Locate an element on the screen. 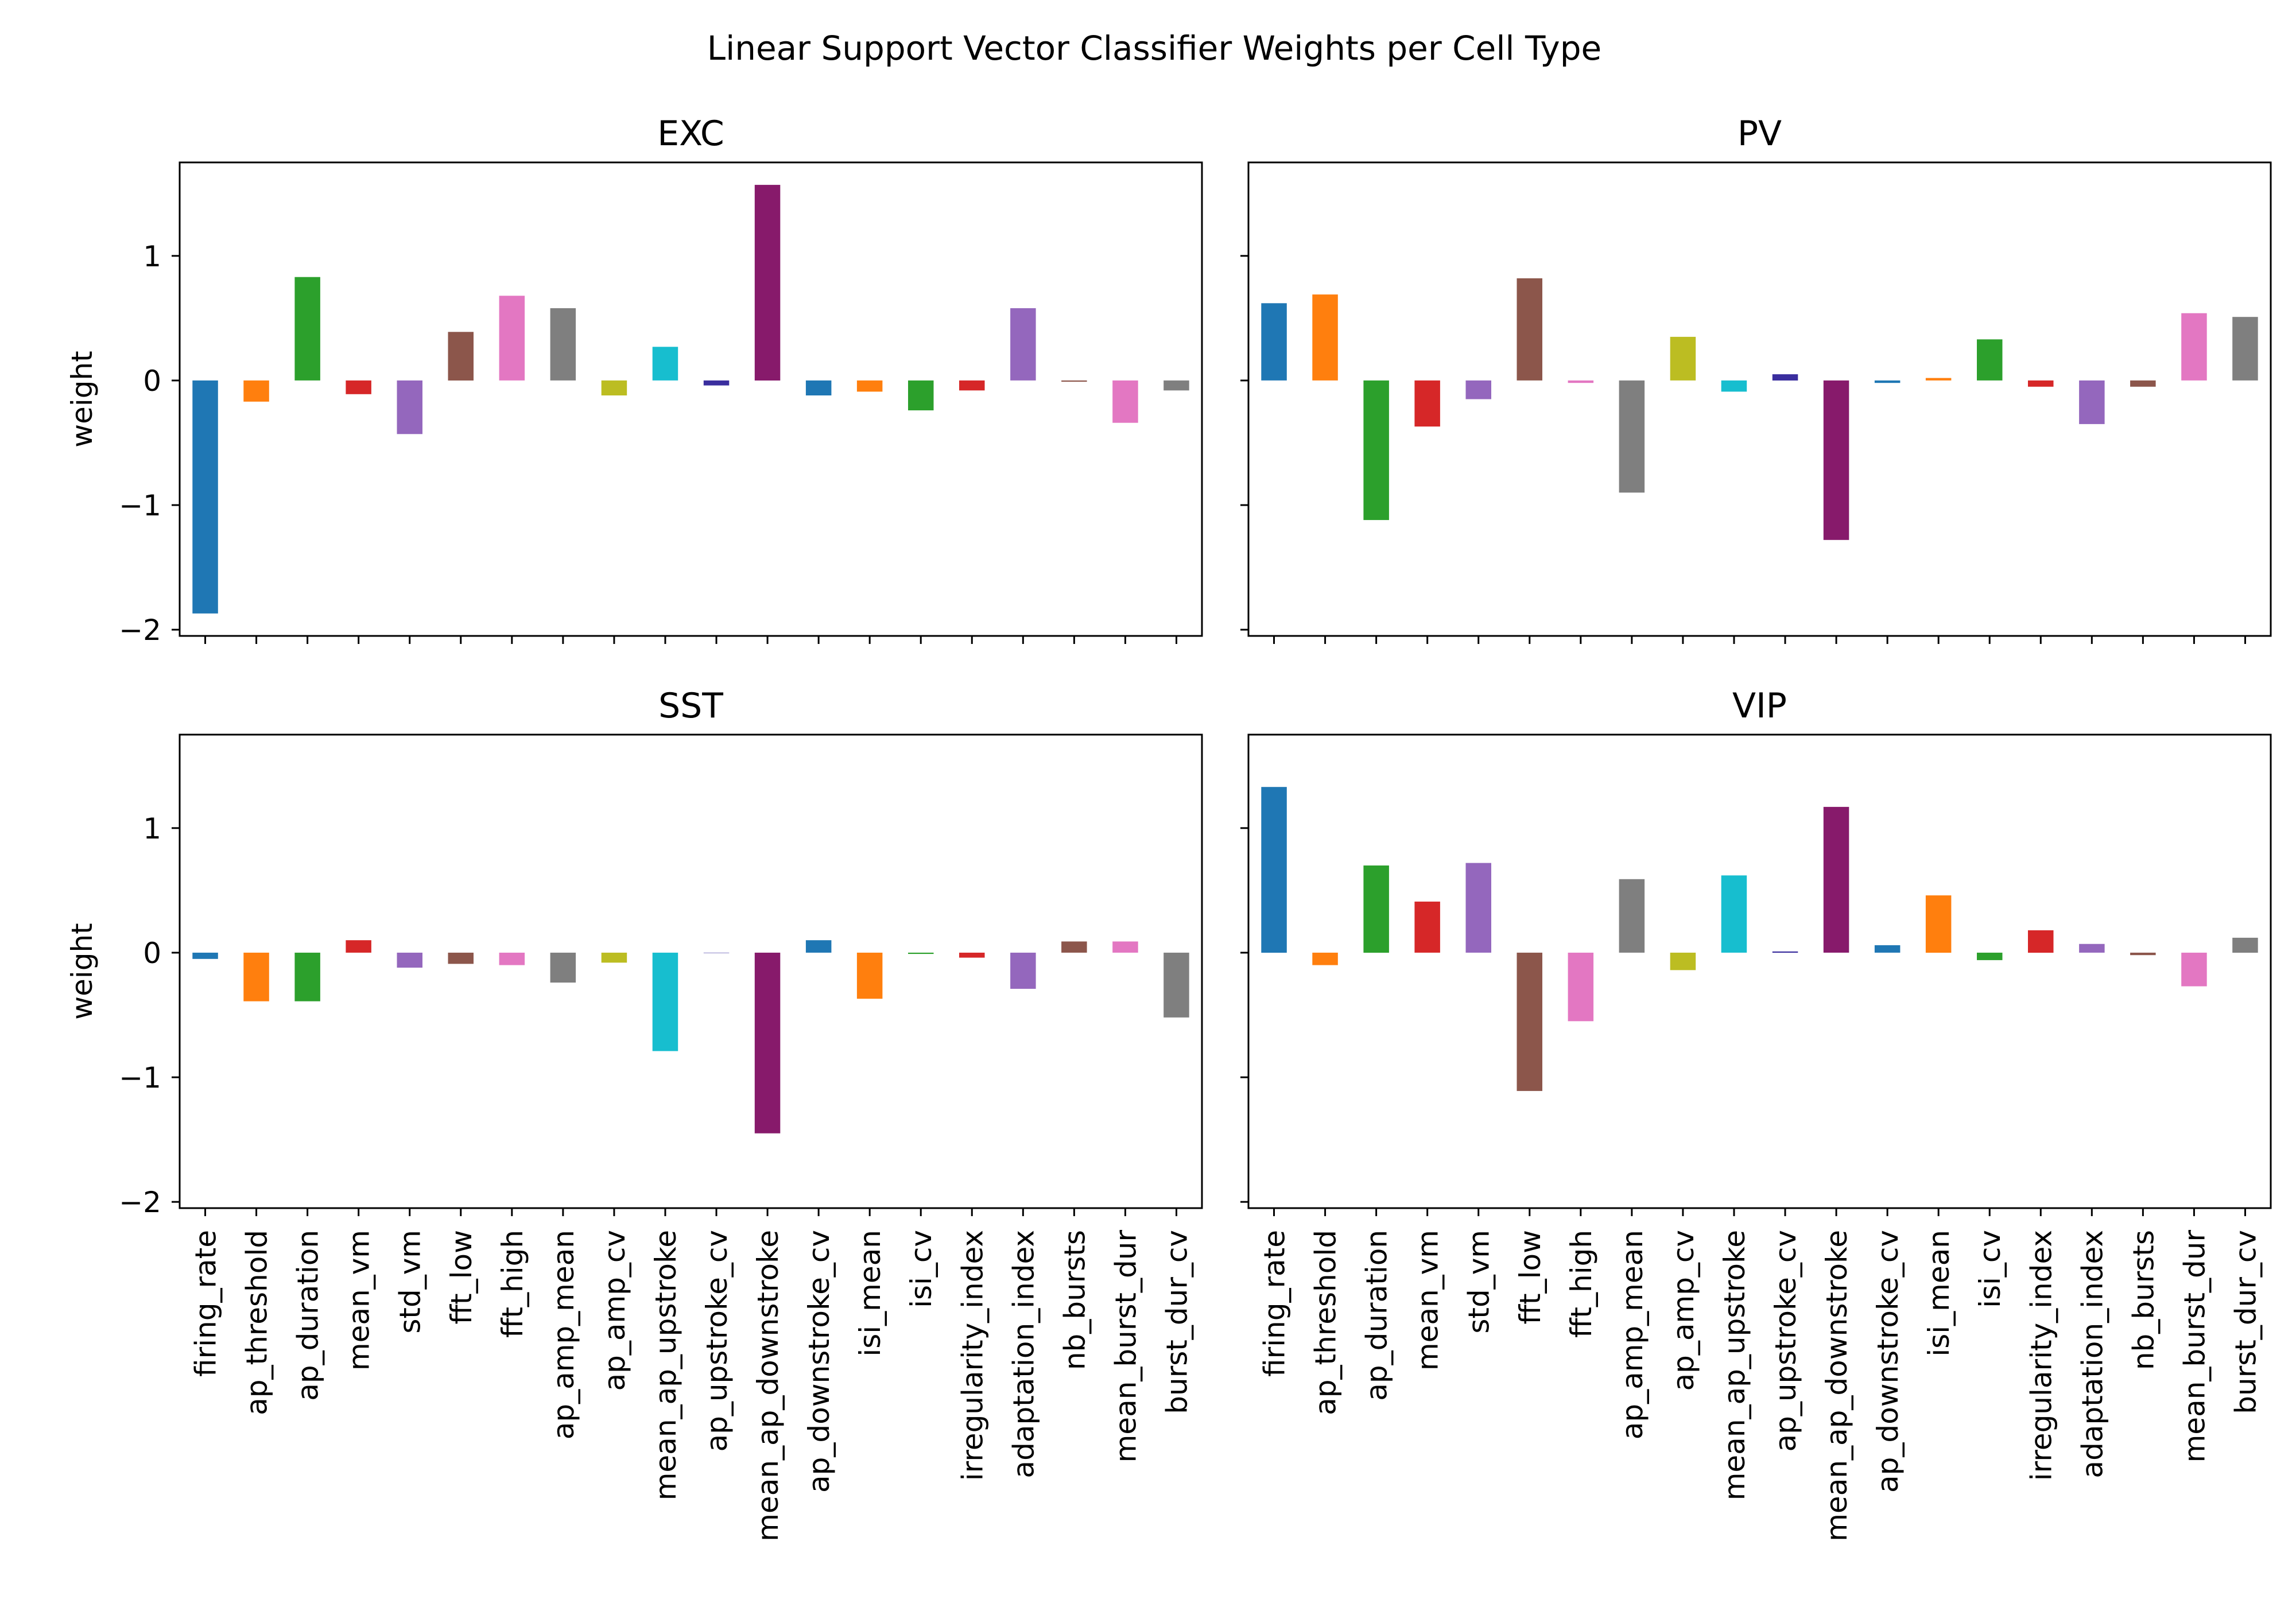 The image size is (2296, 1607). x-tick-label-firing-rate: firing_rate is located at coordinates (206, 1304).